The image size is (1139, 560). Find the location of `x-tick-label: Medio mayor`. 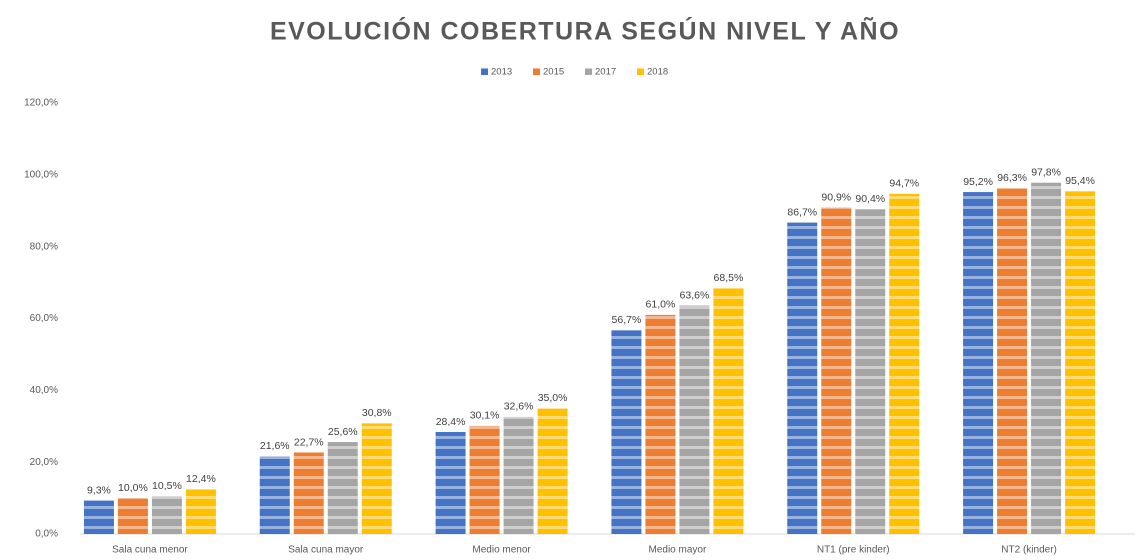

x-tick-label: Medio mayor is located at coordinates (678, 550).